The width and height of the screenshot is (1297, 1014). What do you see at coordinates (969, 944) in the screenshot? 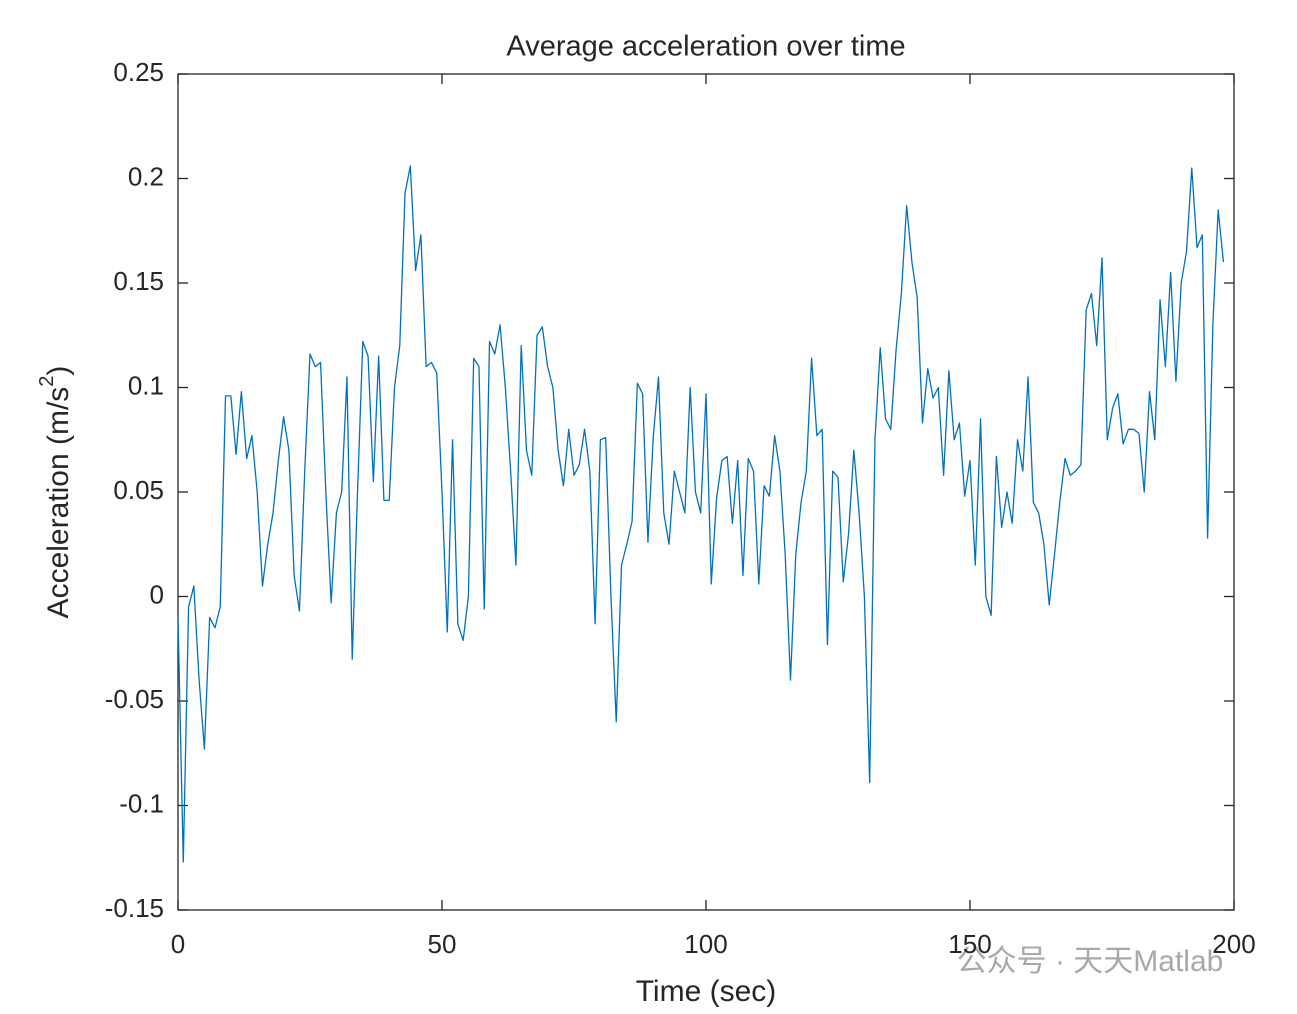
I see `x-tick-label: 150` at bounding box center [969, 944].